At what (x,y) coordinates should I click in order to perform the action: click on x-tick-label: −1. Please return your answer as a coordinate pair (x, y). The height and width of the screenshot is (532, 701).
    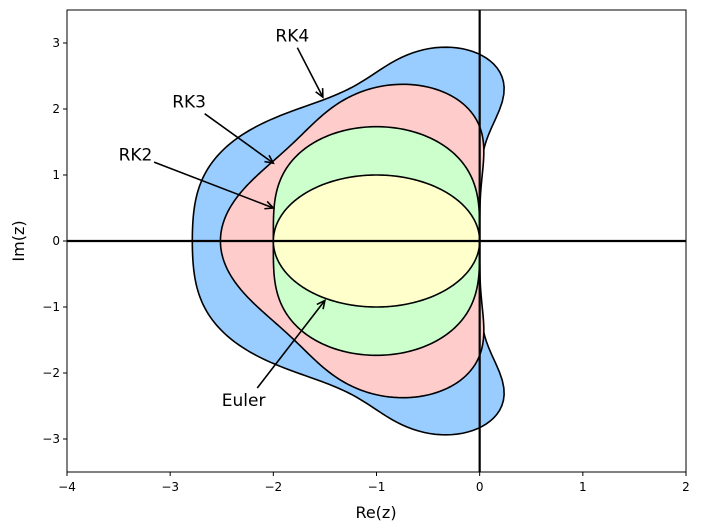
    Looking at the image, I should click on (377, 487).